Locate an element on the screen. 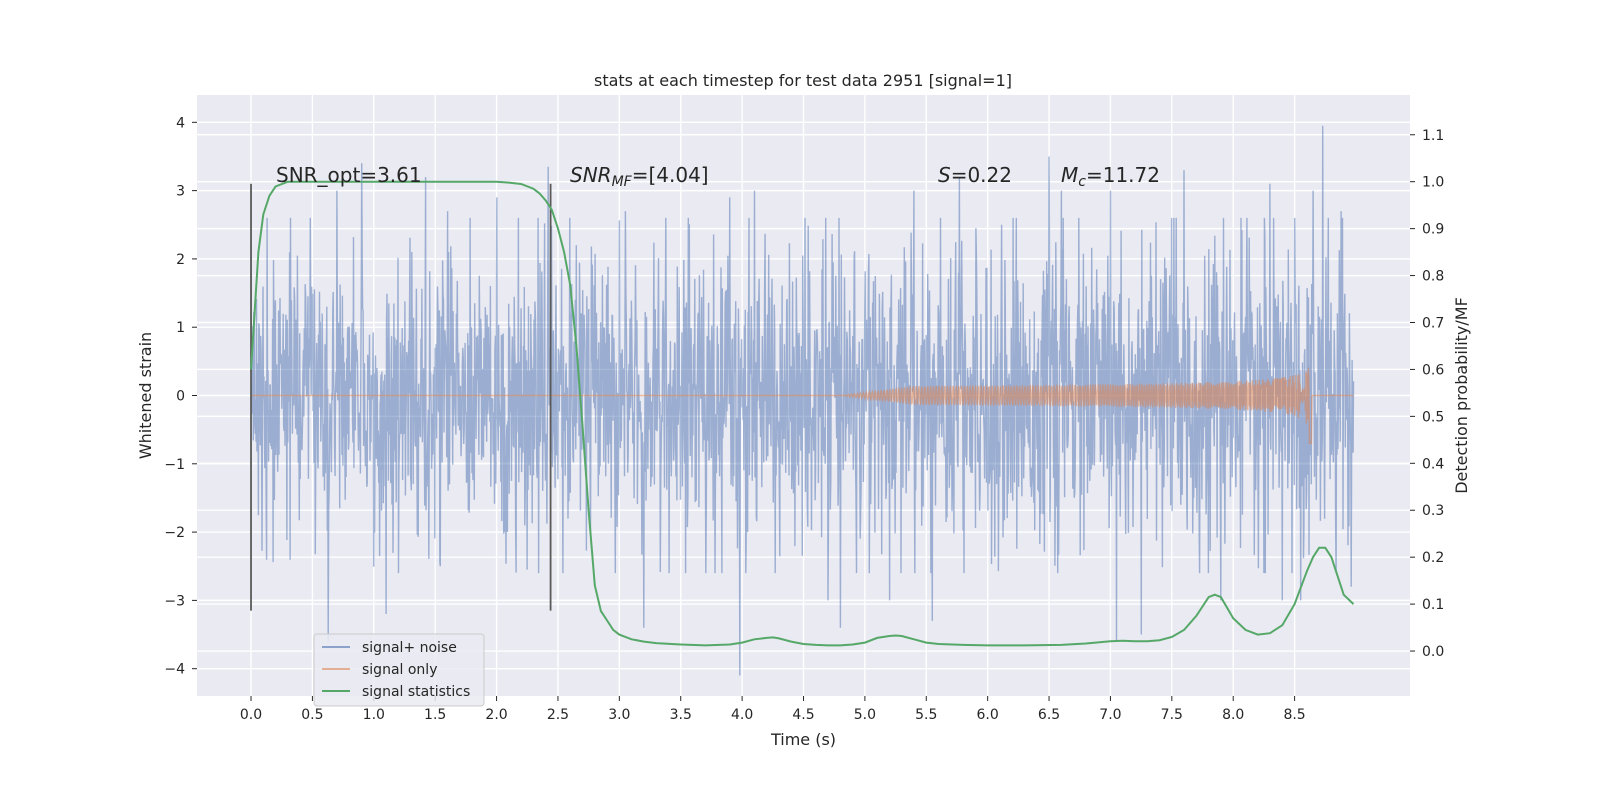 This screenshot has height=800, width=1600. x-tick-label: 6.0 is located at coordinates (988, 715).